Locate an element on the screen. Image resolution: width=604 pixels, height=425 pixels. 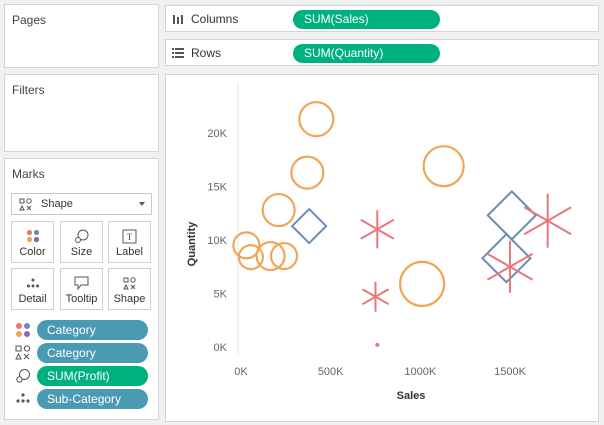
x-tick-label: 500K is located at coordinates (331, 372).